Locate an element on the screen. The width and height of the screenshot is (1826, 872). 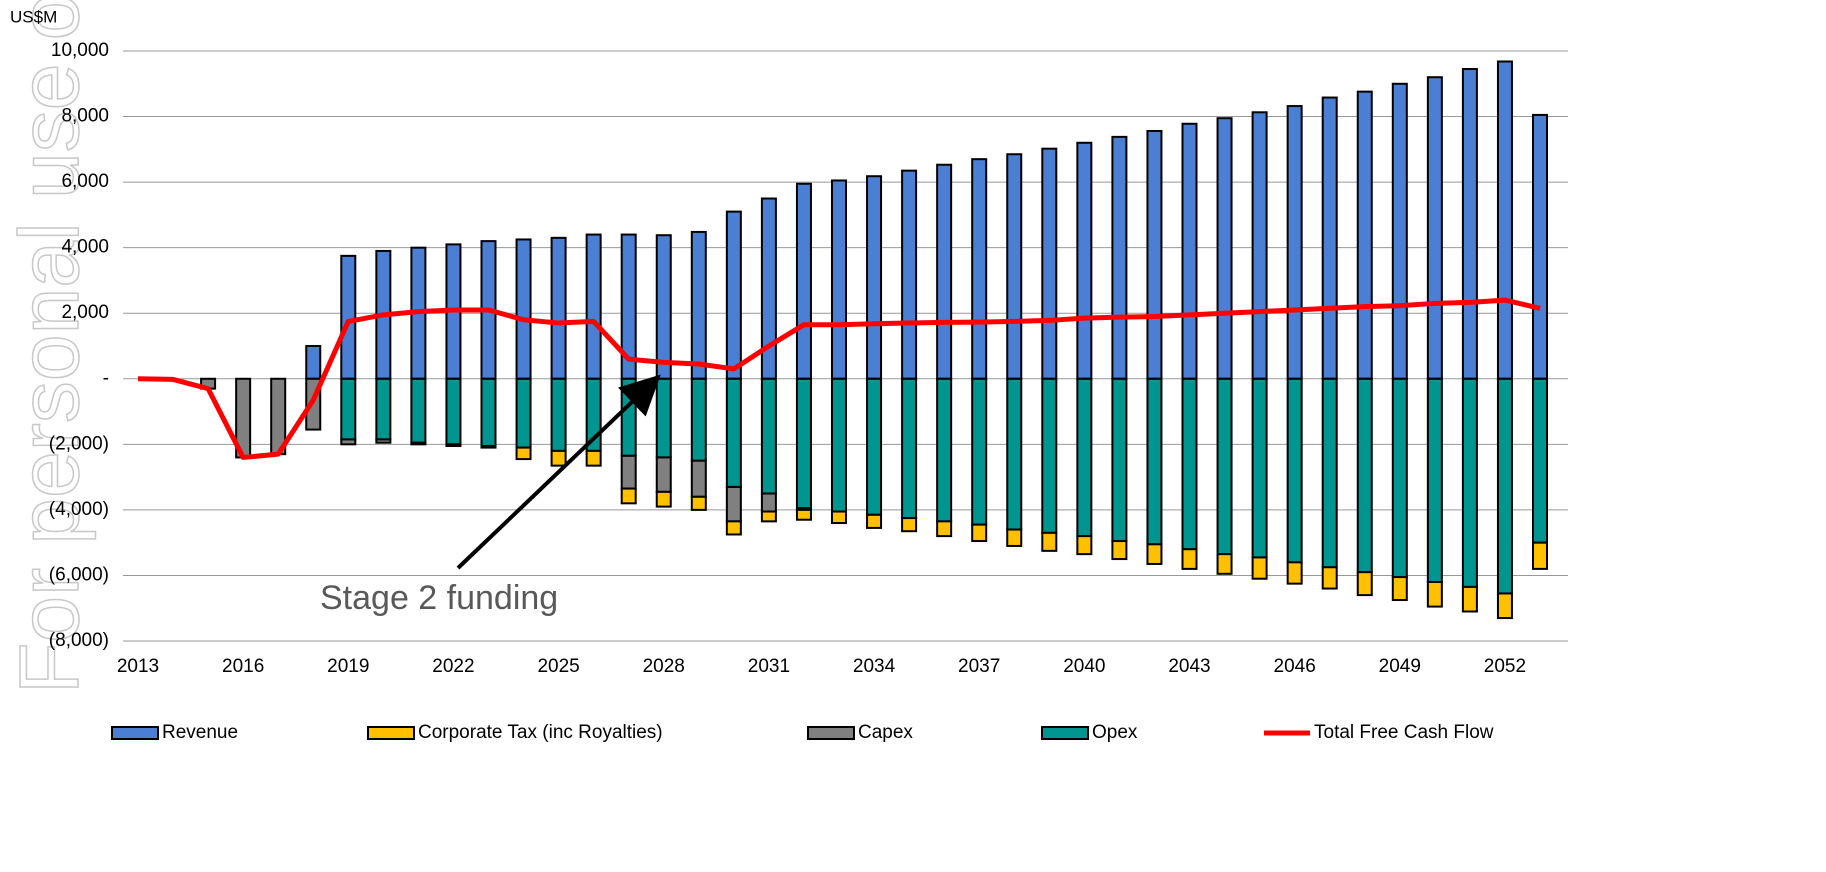
line-series is located at coordinates (839, 378).